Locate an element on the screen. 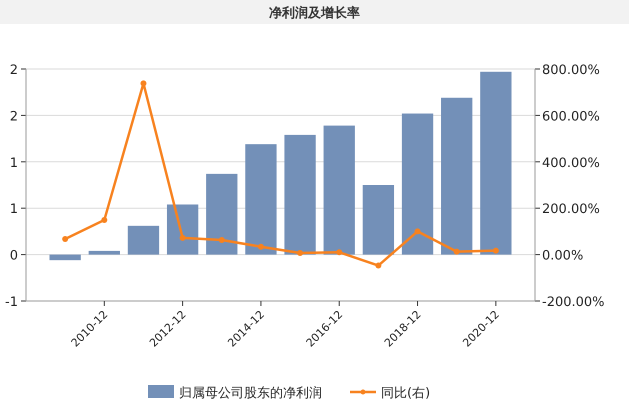 The height and width of the screenshot is (411, 629). y2-tick-label: 200.00% is located at coordinates (571, 210).